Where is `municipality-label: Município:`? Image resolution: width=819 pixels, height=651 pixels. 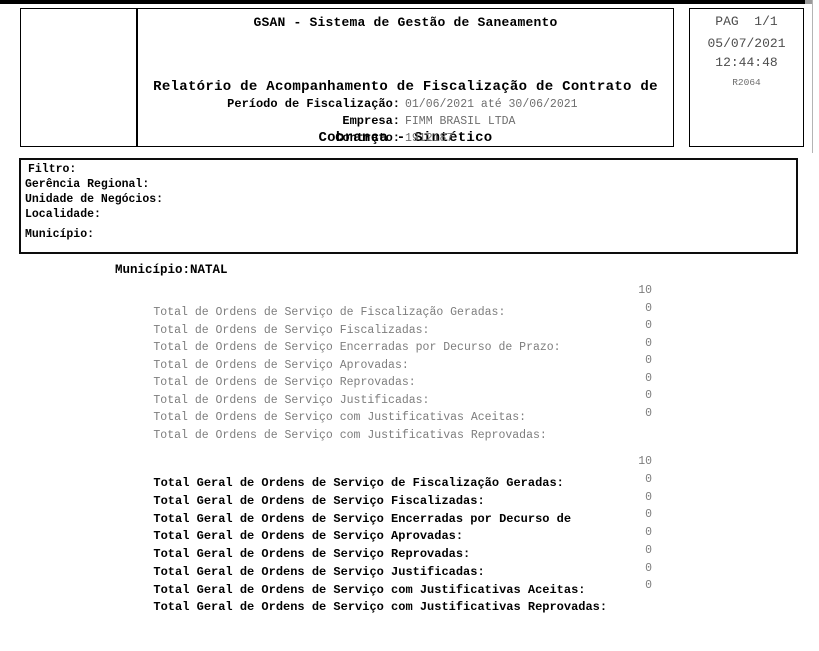
municipality-label: Município: is located at coordinates (60, 234).